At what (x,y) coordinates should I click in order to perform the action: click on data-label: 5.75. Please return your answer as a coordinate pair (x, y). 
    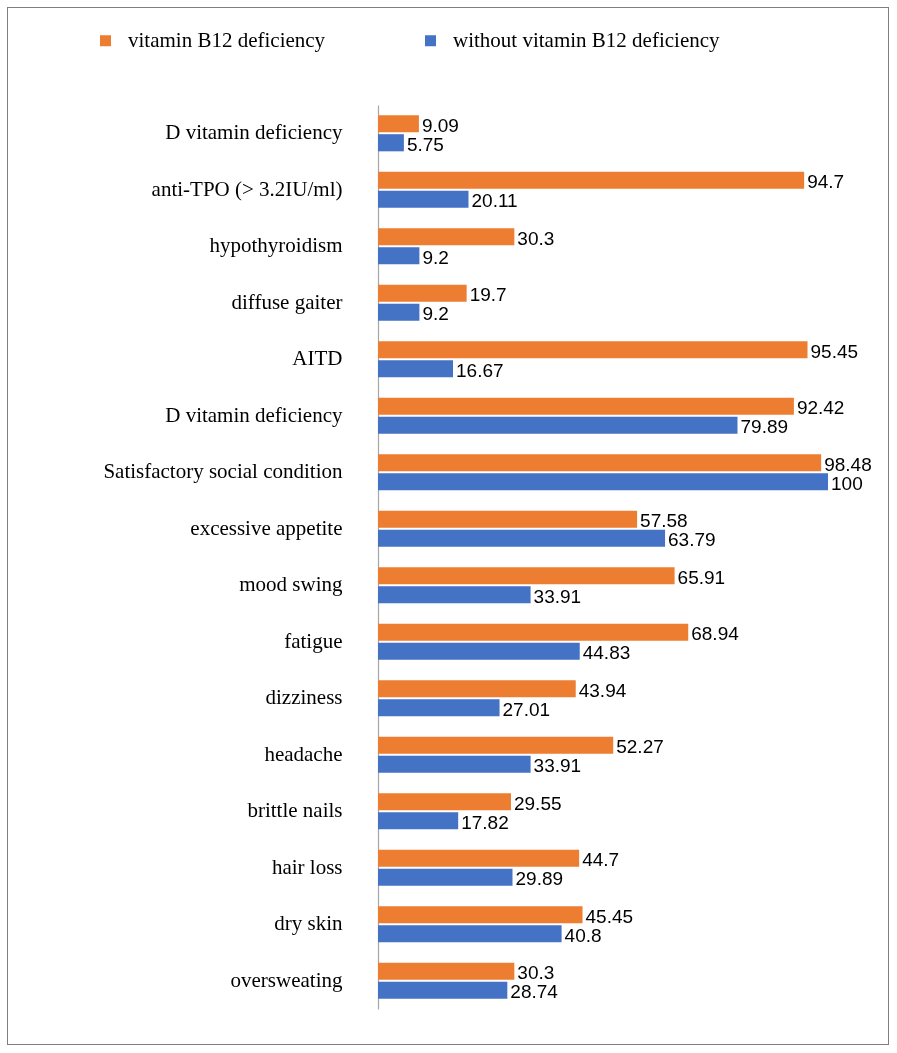
    Looking at the image, I should click on (425, 144).